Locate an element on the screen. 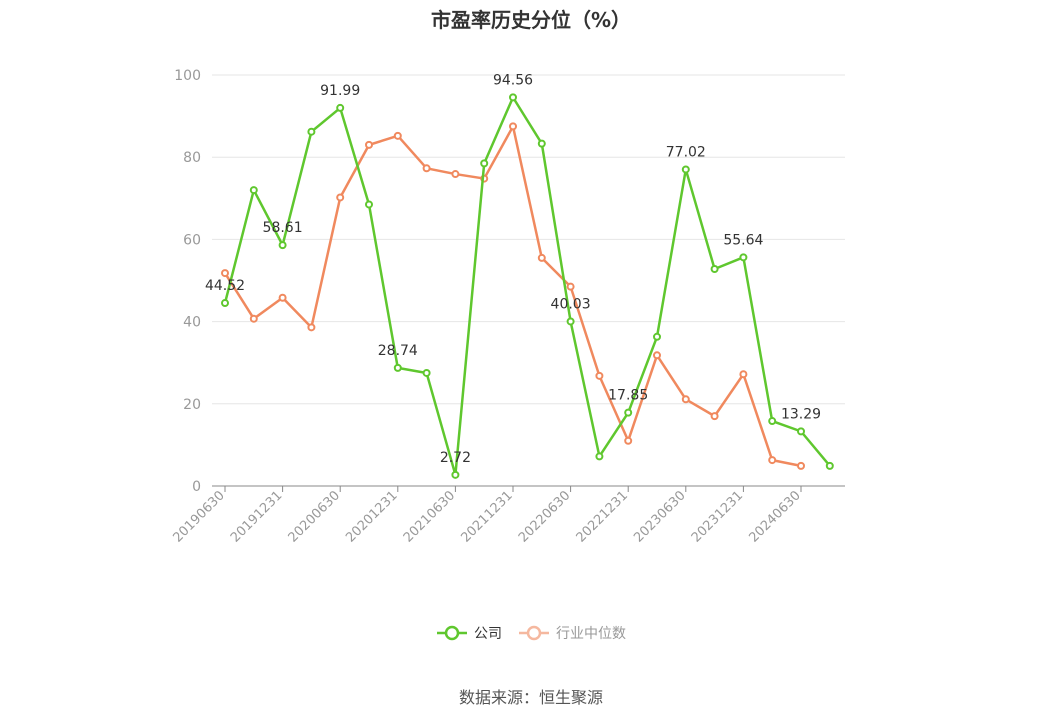 The image size is (1062, 718). x-tick-label: 20210630 is located at coordinates (429, 516).